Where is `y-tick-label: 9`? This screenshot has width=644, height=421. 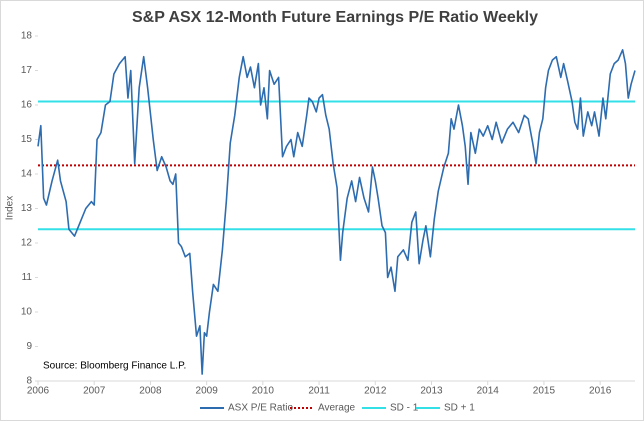 y-tick-label: 9 is located at coordinates (29, 346).